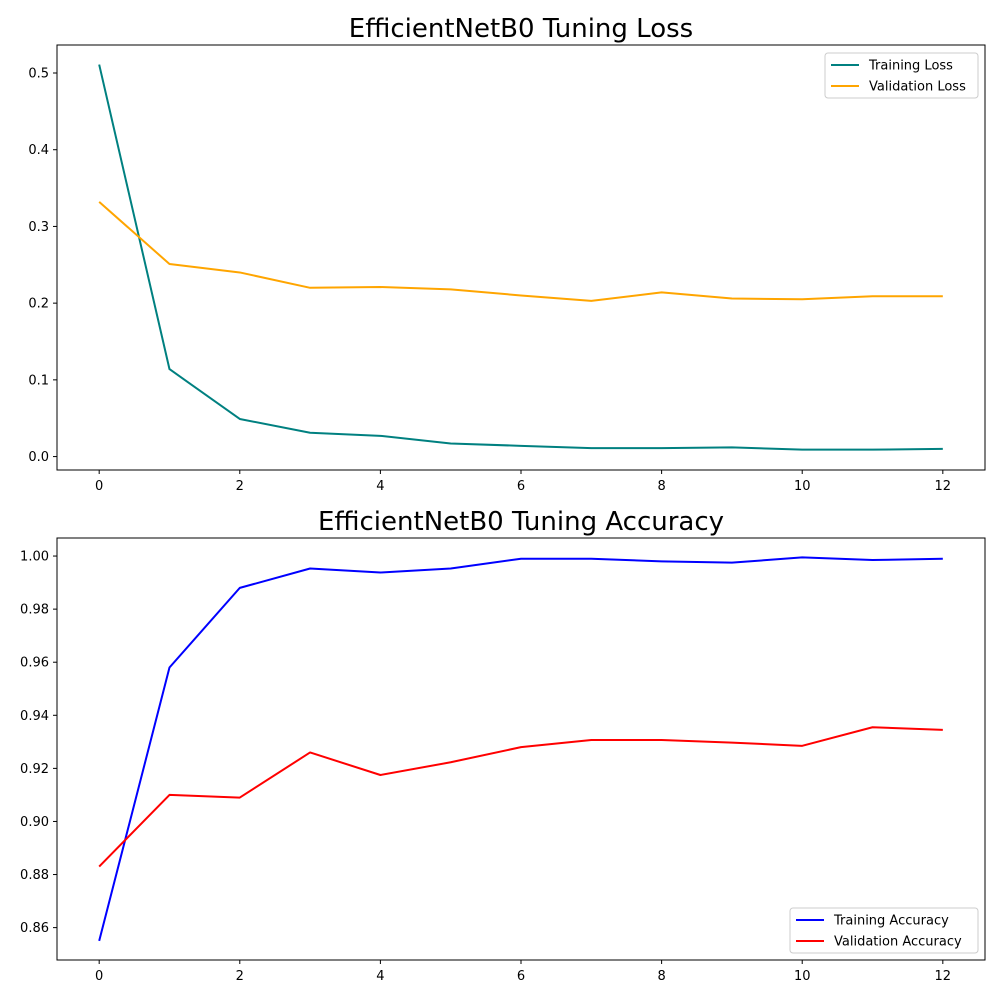 Image resolution: width=1000 pixels, height=1004 pixels. Describe the element at coordinates (38, 227) in the screenshot. I see `y-tick-label: 0.3` at that location.